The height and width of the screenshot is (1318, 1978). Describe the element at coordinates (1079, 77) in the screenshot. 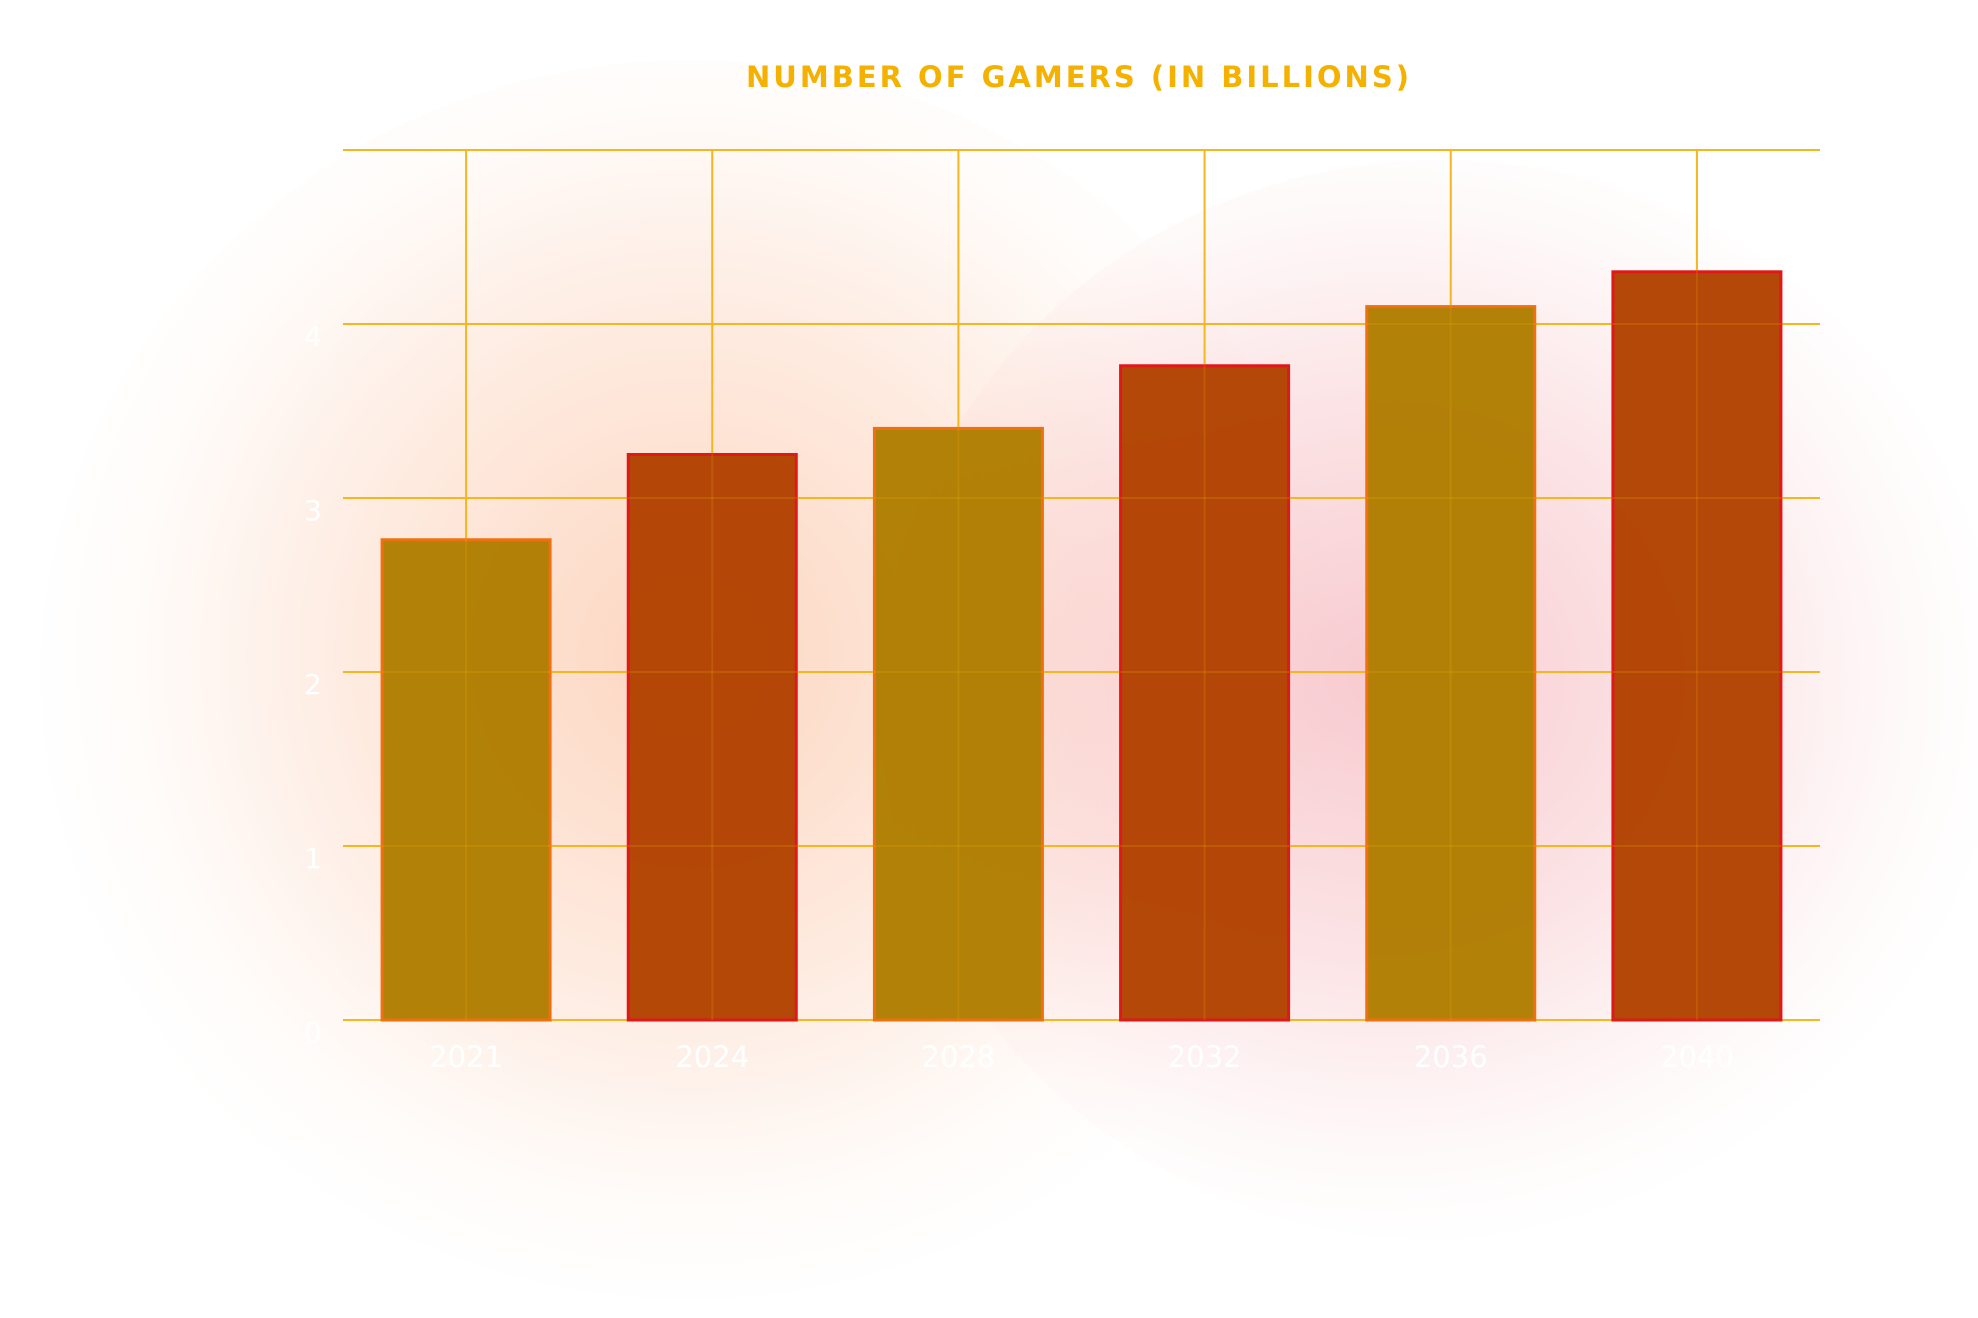

I see `chart-title: NUMBER OF GAMERS (IN BILLIONS)` at that location.